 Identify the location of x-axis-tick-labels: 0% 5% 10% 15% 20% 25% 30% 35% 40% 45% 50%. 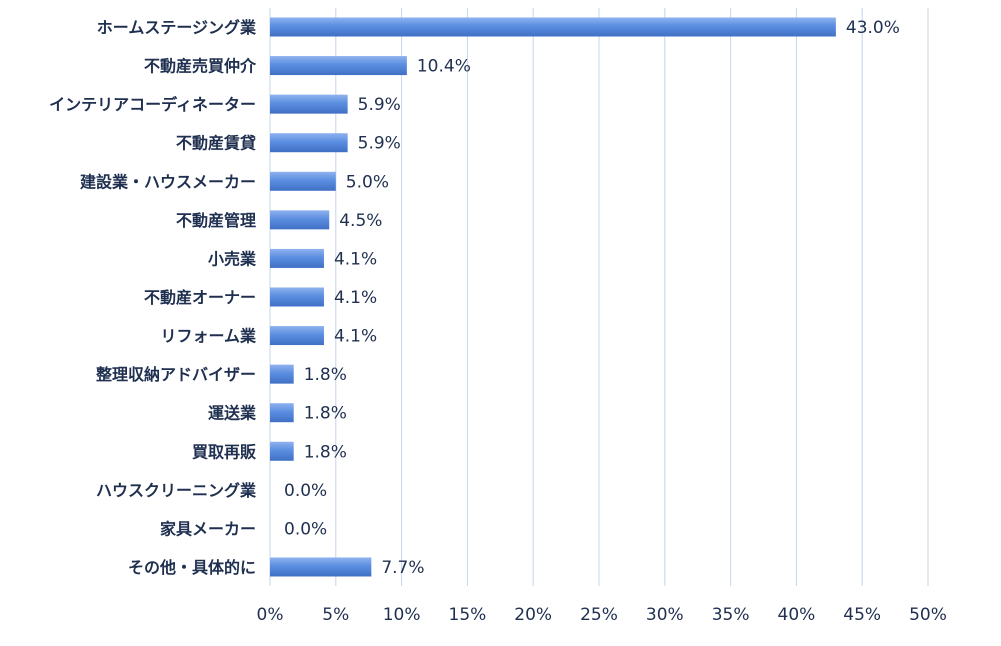
(602, 615).